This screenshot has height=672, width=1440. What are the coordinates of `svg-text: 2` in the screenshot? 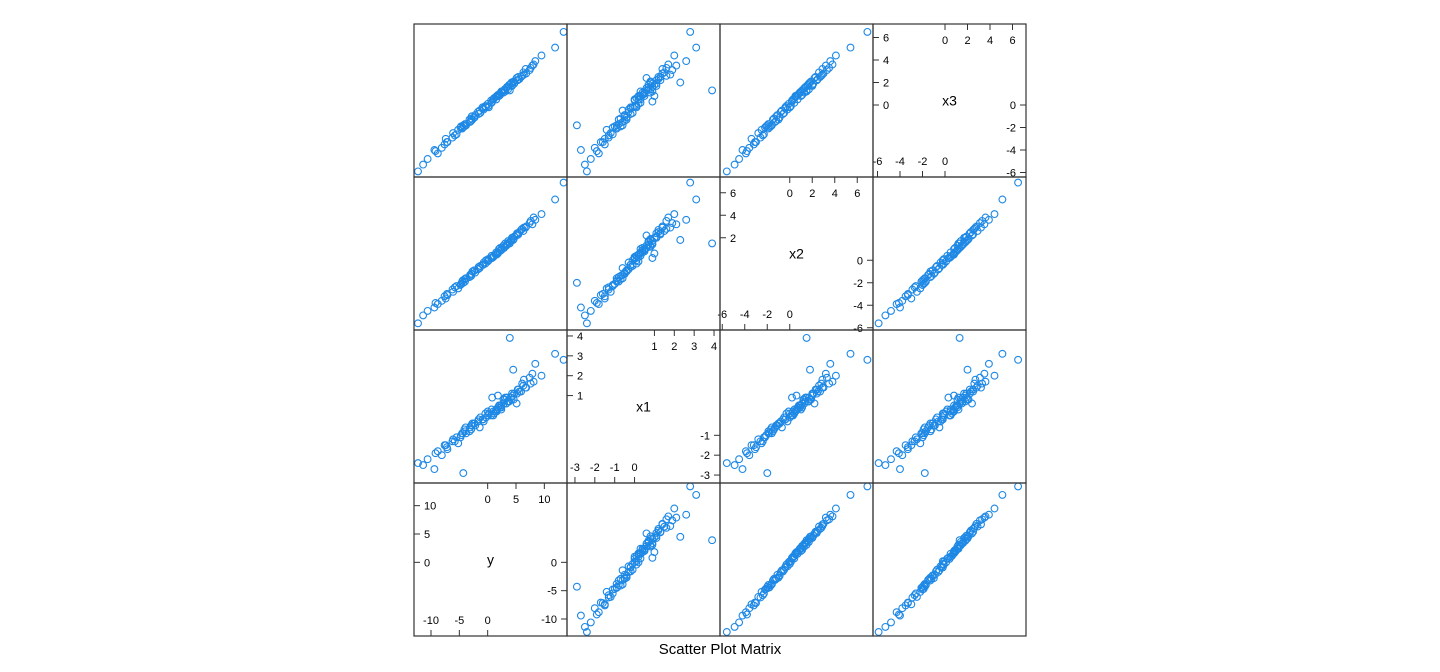 It's located at (886, 84).